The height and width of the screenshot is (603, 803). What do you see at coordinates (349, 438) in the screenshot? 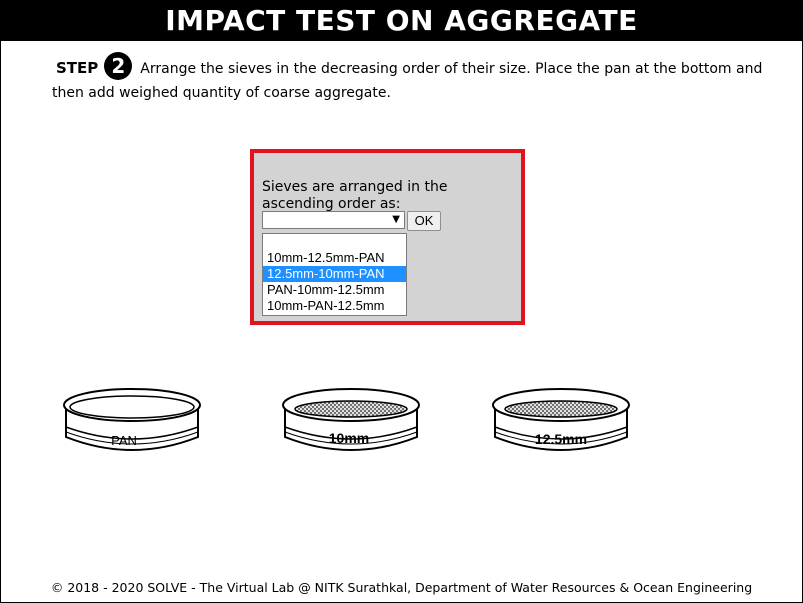
I see `sieve-label: 10mm` at bounding box center [349, 438].